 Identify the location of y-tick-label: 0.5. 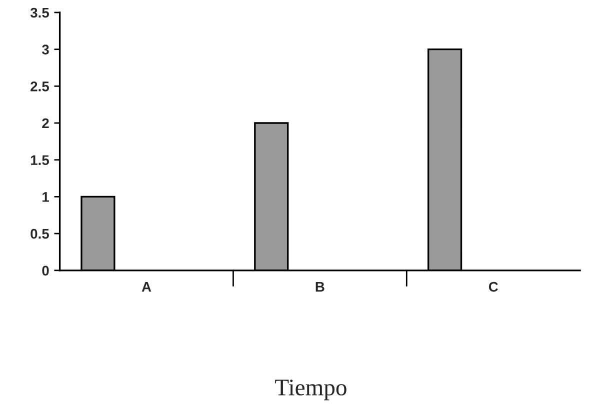
(39, 233).